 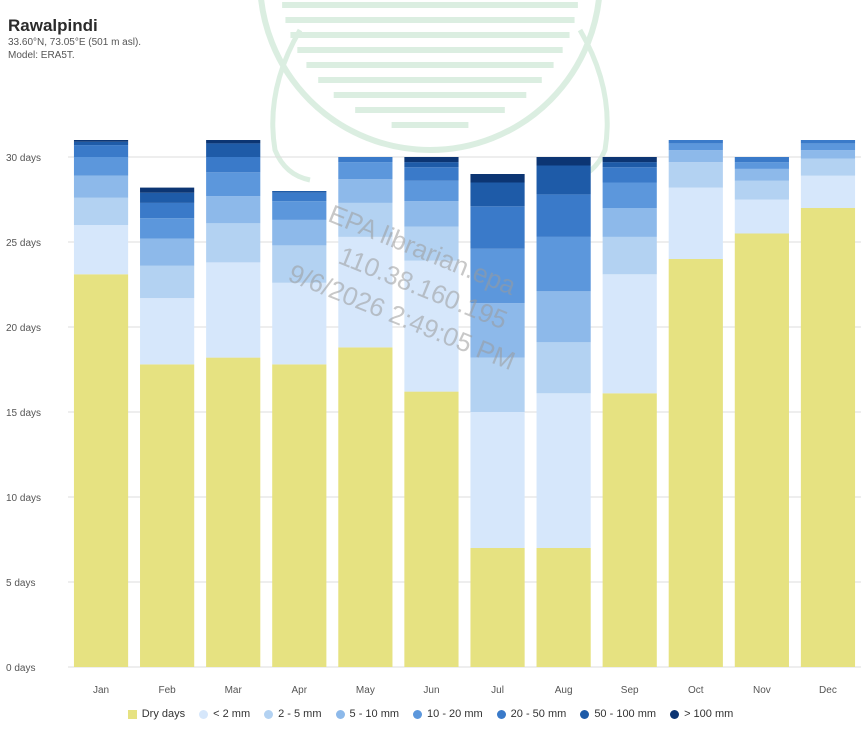 I want to click on legend-item: < 2 mm, so click(x=224, y=714).